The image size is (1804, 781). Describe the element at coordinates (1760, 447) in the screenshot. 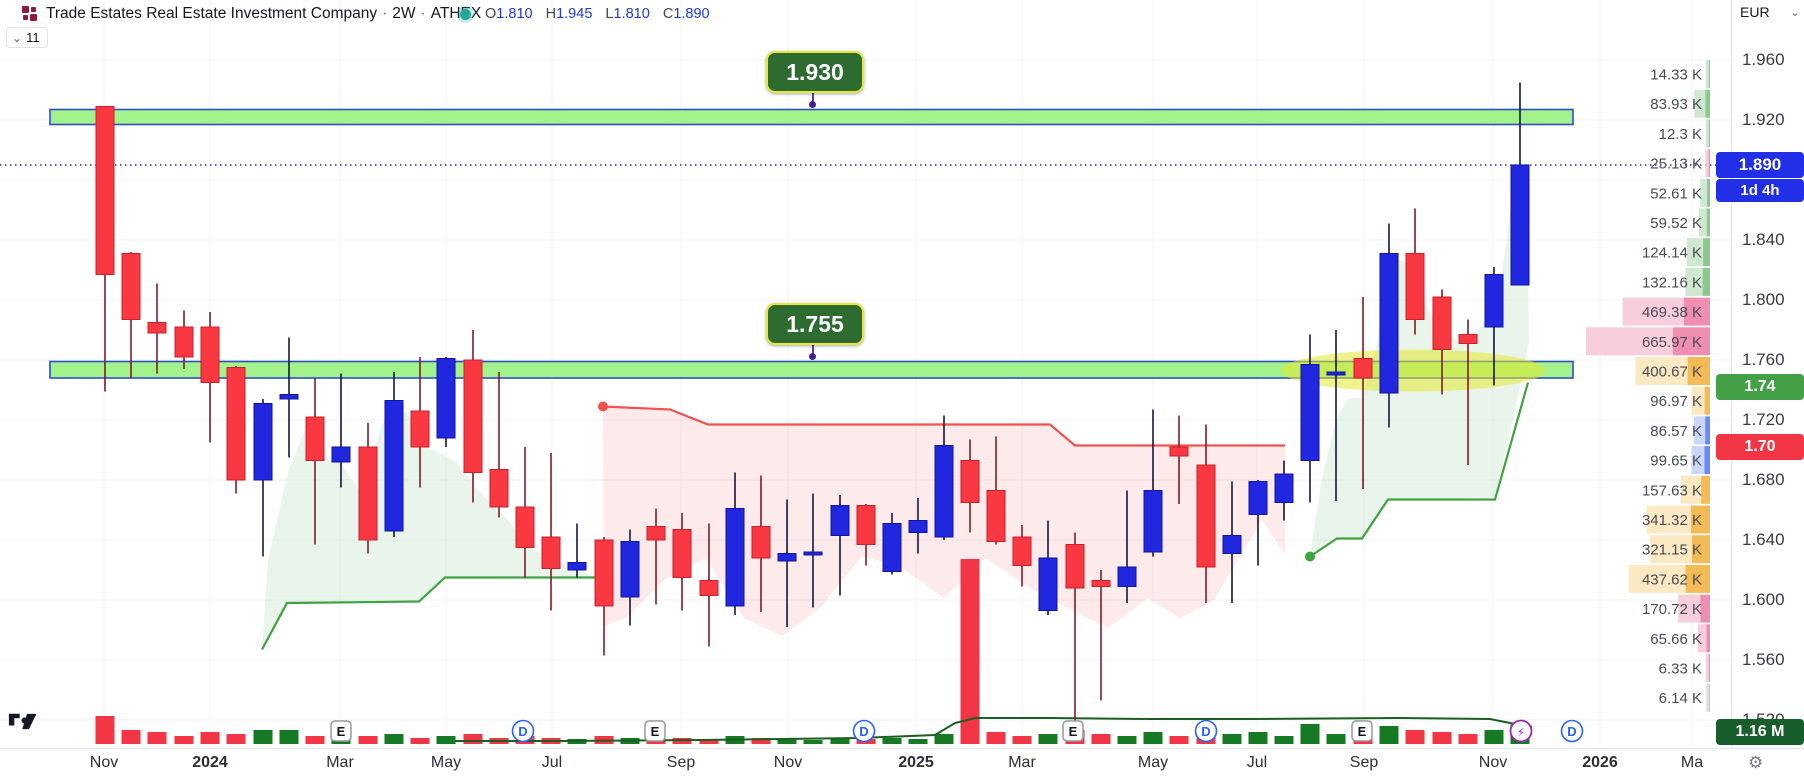

I see `stop-price-badge: 1.70` at that location.